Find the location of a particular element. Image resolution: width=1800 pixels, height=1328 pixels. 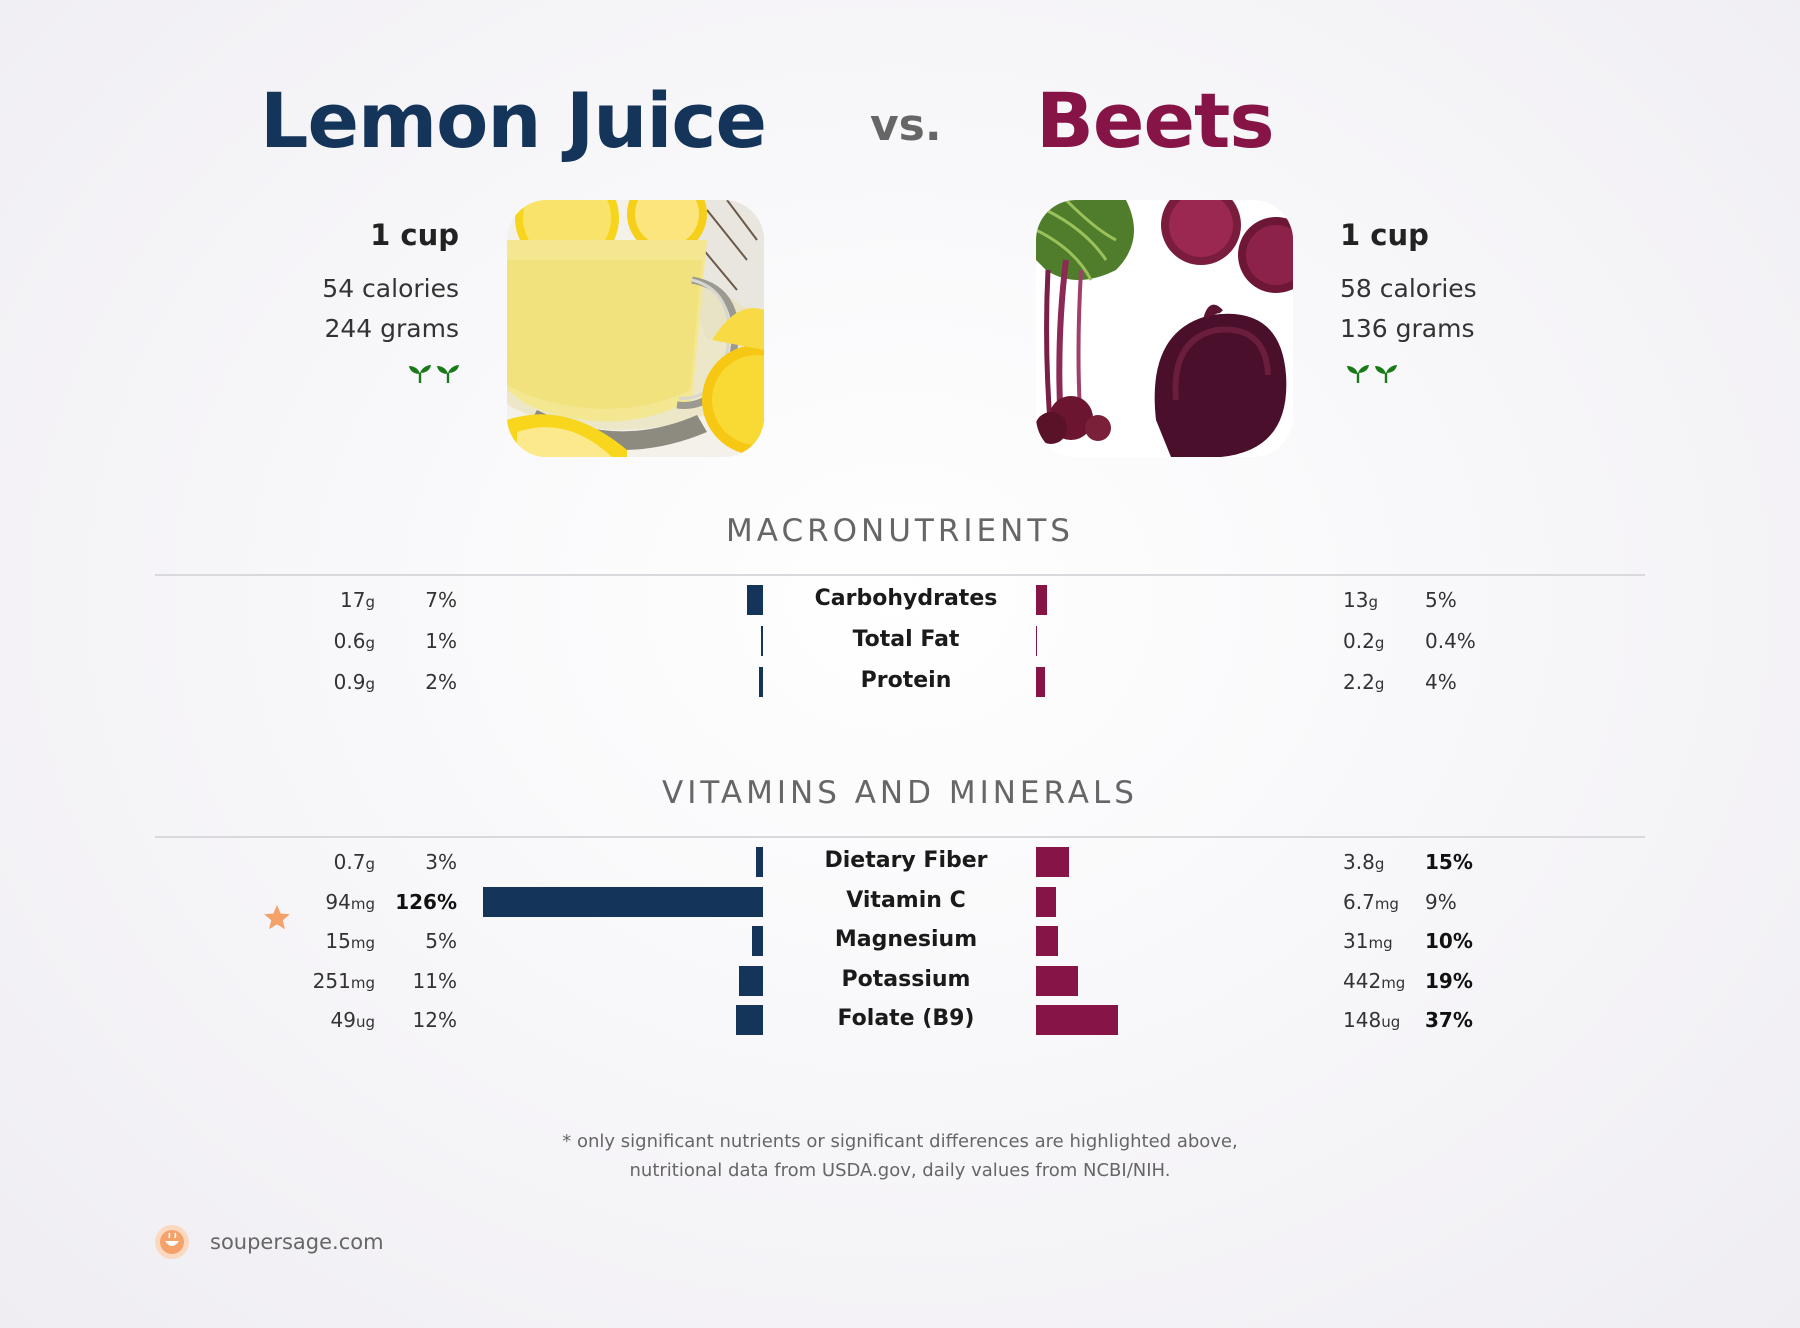

amount-label: 251mg is located at coordinates (344, 981).